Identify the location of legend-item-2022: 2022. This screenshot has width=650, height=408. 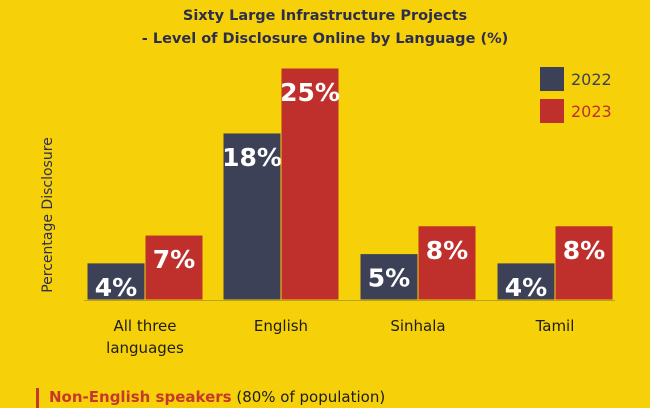
(576, 79).